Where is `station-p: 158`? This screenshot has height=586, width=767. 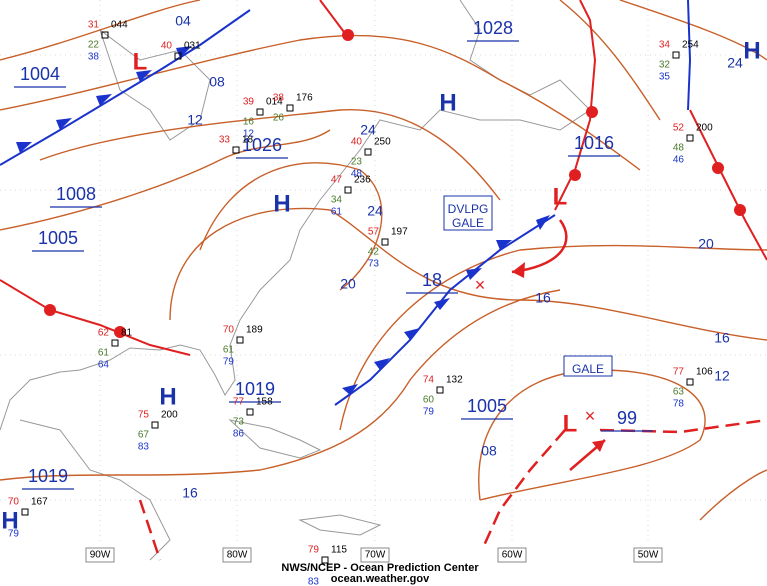
station-p: 158 is located at coordinates (264, 402).